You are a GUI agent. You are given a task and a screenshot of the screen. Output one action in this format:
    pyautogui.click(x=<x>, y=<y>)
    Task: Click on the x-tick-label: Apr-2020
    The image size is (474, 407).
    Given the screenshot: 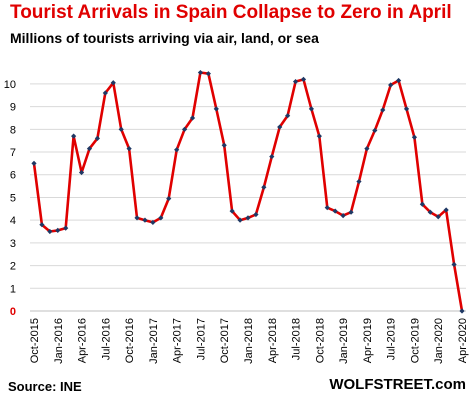 What is the action you would take?
    pyautogui.click(x=463, y=340)
    